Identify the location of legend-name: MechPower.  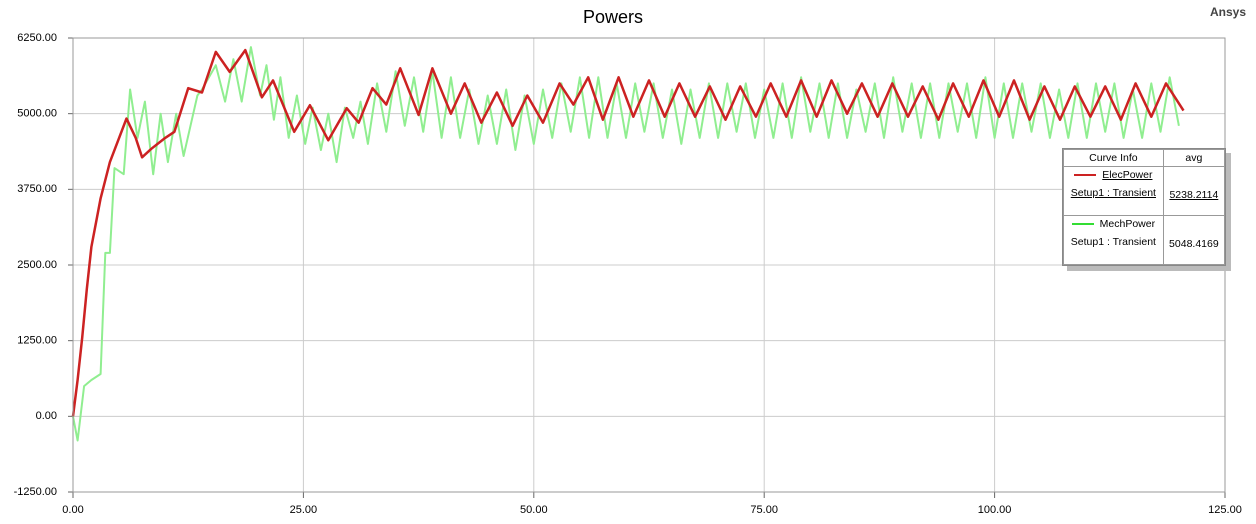
(1127, 224).